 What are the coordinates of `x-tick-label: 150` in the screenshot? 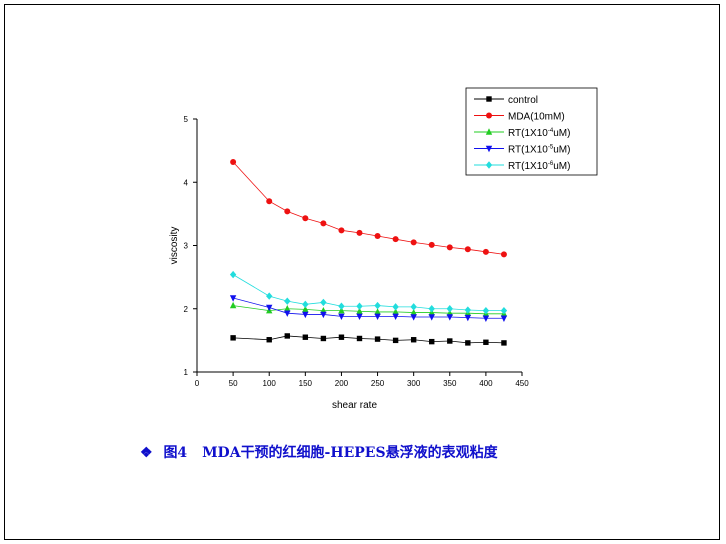 It's located at (306, 383).